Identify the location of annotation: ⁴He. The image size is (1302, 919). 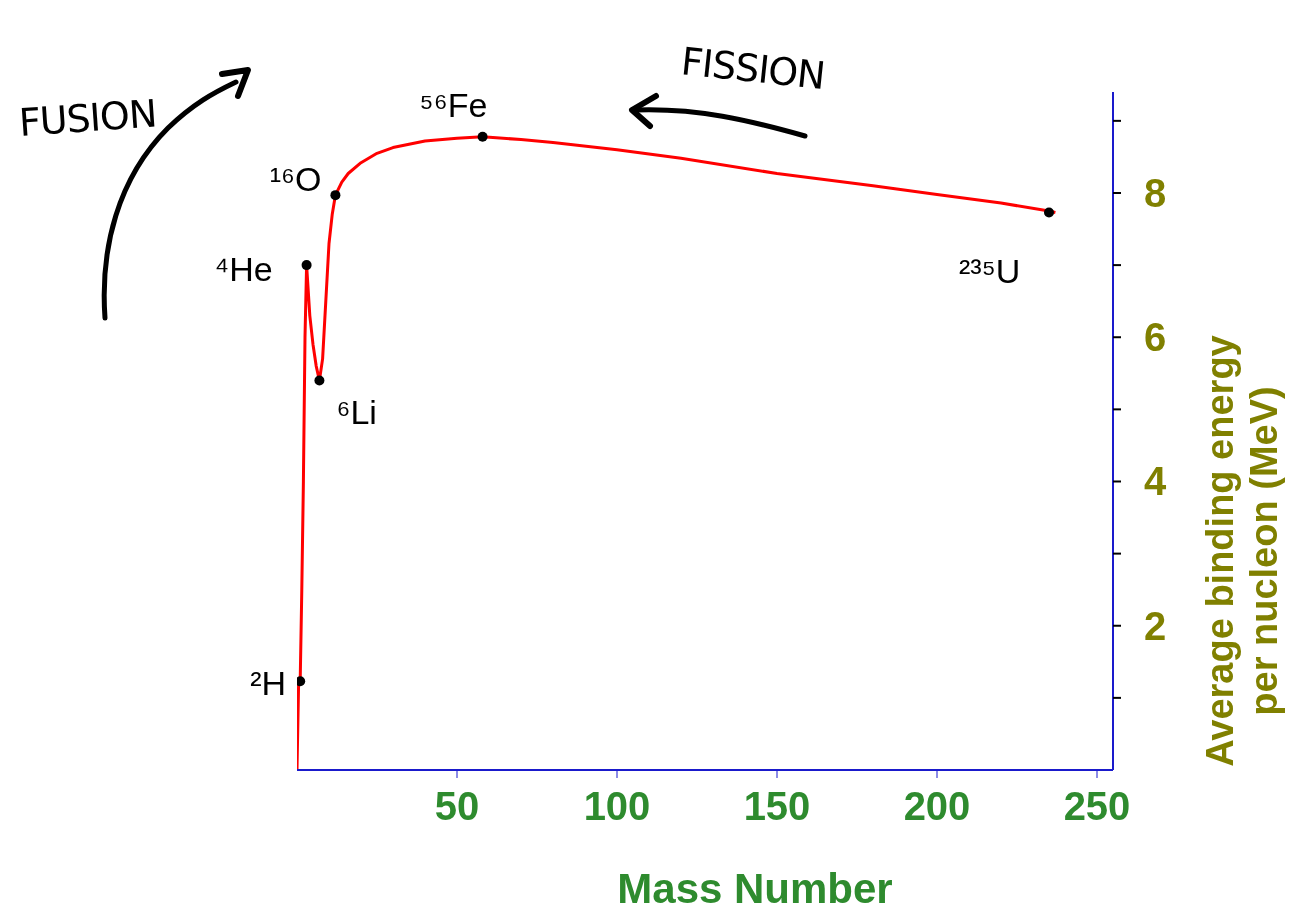
(243, 269).